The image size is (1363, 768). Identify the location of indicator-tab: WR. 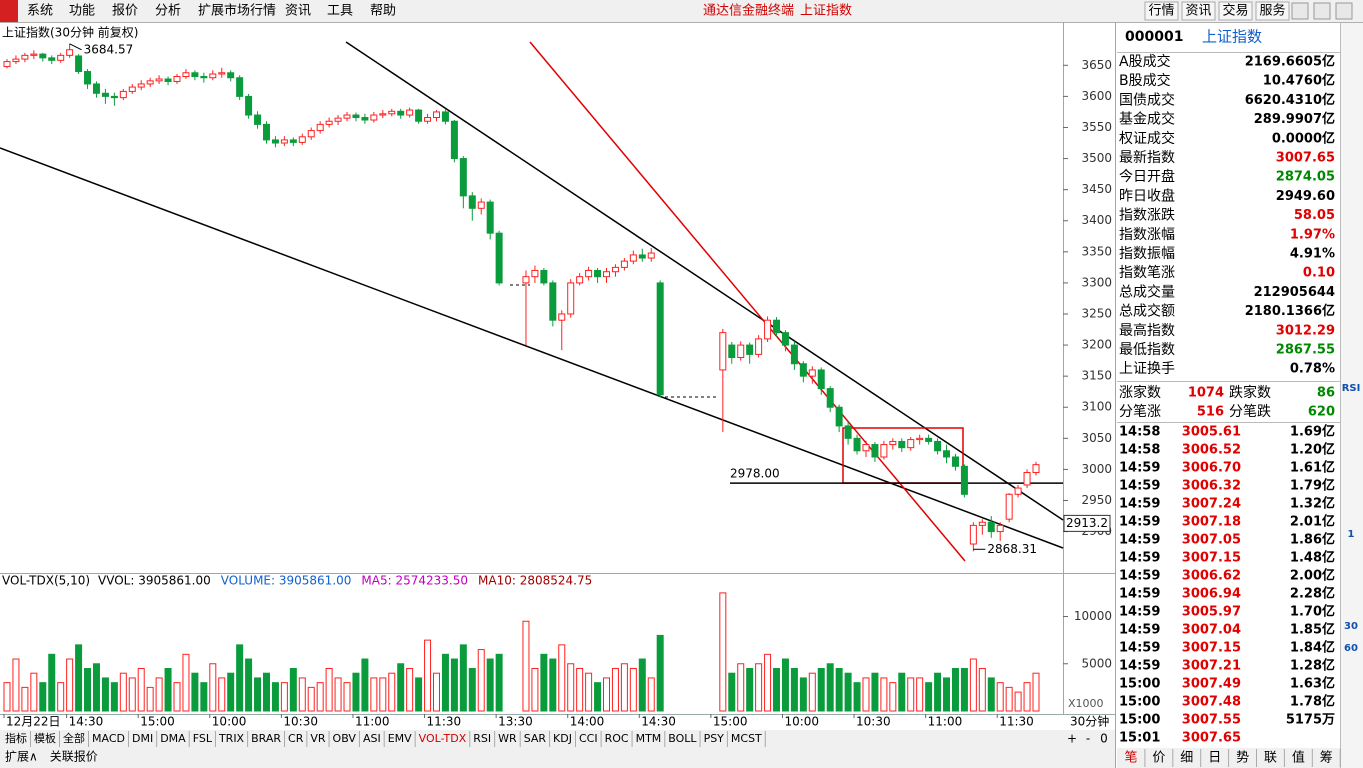
(507, 738).